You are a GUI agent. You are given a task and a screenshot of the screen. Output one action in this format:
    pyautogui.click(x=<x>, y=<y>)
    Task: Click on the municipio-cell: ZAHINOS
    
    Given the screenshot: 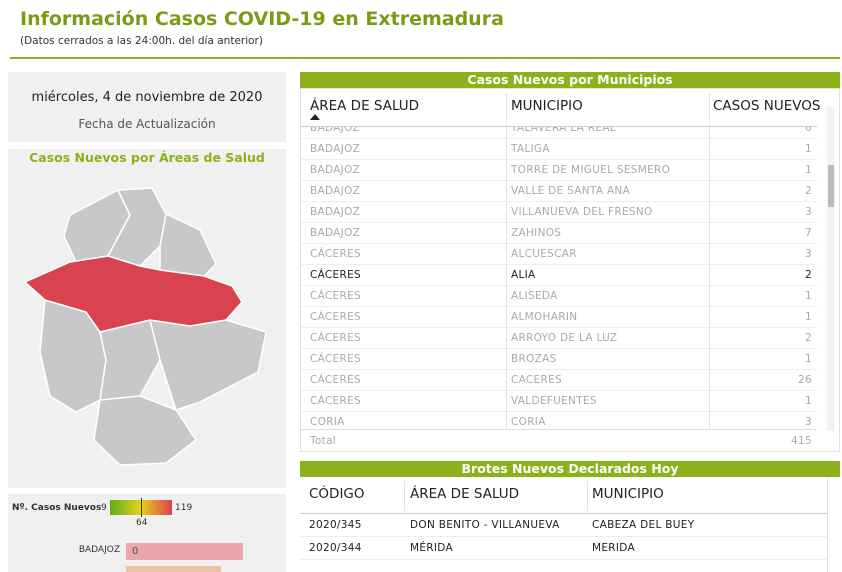 What is the action you would take?
    pyautogui.click(x=536, y=233)
    